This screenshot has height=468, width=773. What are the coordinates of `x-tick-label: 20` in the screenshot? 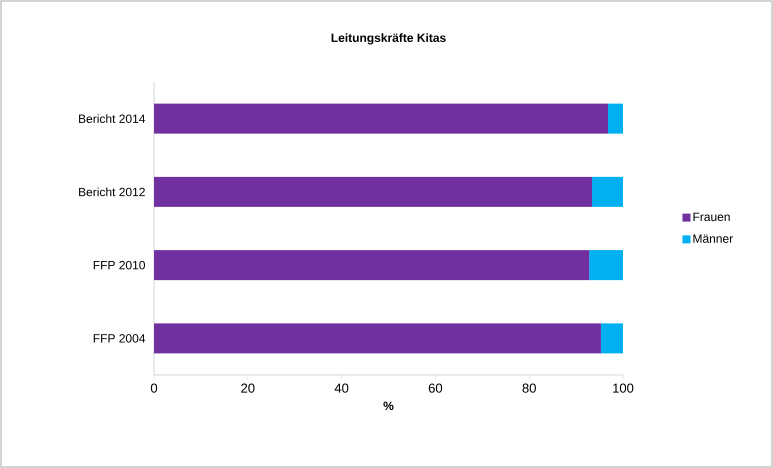 It's located at (248, 388).